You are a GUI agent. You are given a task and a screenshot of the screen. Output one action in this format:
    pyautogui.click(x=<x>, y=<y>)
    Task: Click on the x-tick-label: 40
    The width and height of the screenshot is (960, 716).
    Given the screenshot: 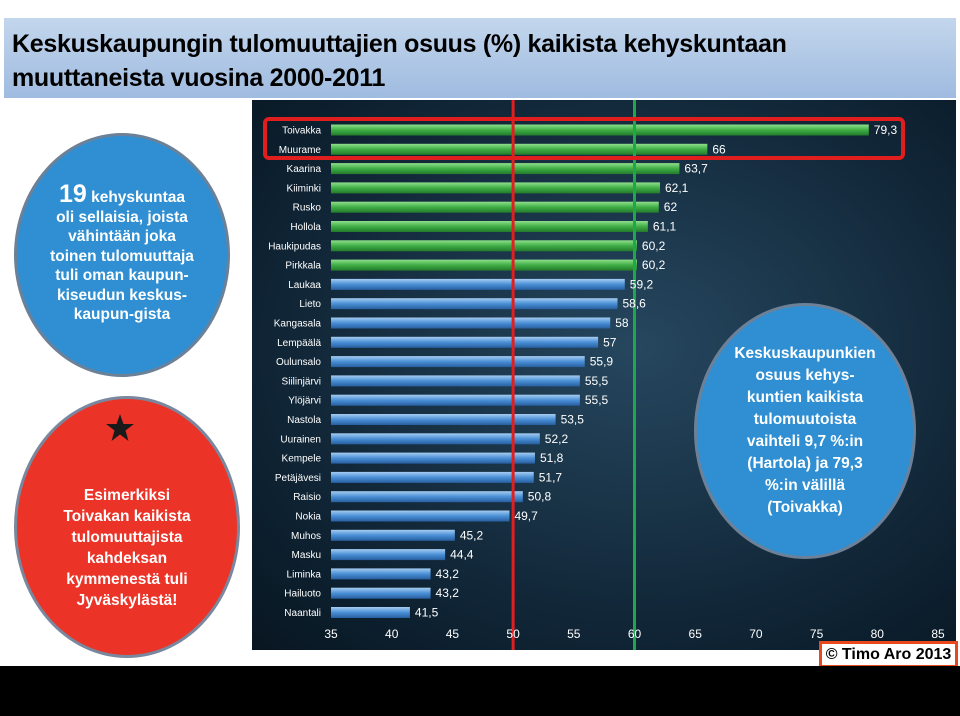 What is the action you would take?
    pyautogui.click(x=392, y=634)
    